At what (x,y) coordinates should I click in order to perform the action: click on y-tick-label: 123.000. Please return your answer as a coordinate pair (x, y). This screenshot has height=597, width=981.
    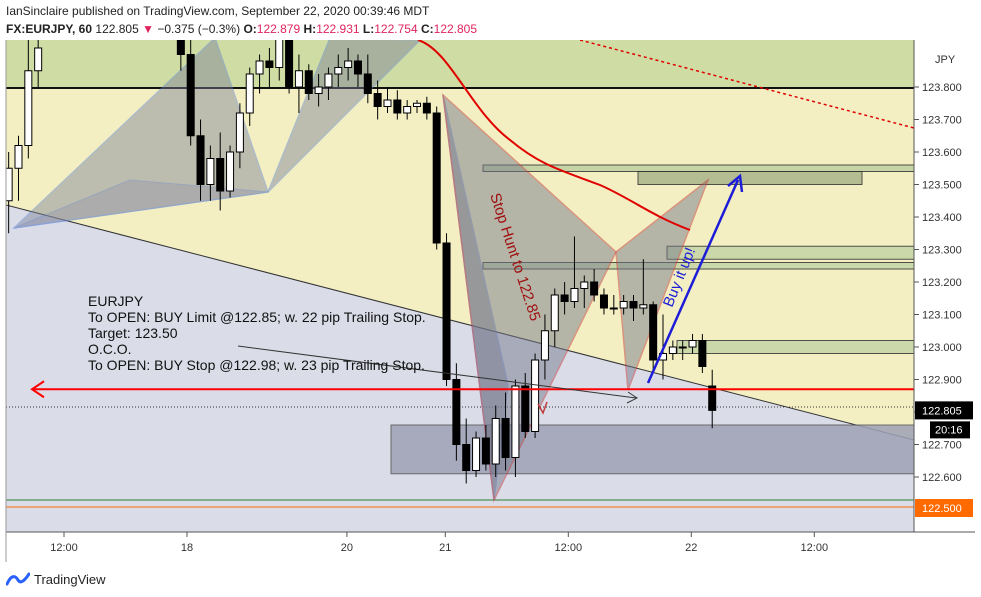
    Looking at the image, I should click on (942, 348).